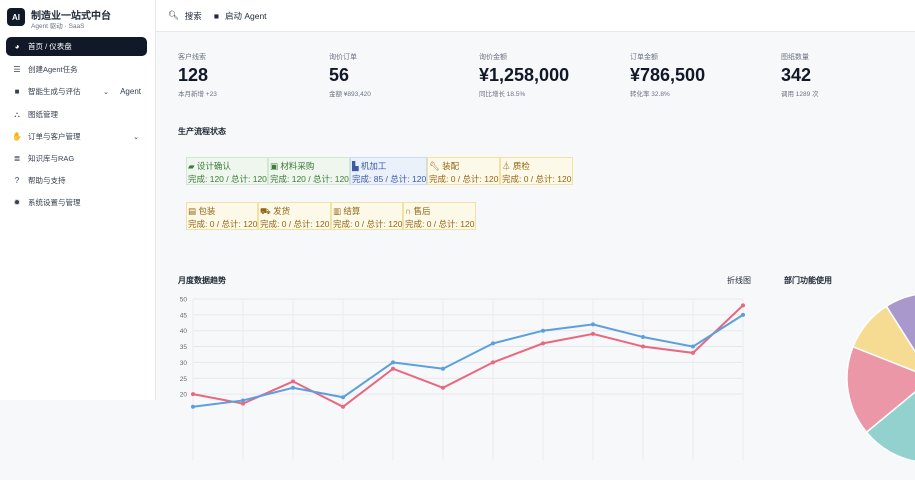 The width and height of the screenshot is (915, 480). I want to click on chart-type-label: 折线图, so click(739, 280).